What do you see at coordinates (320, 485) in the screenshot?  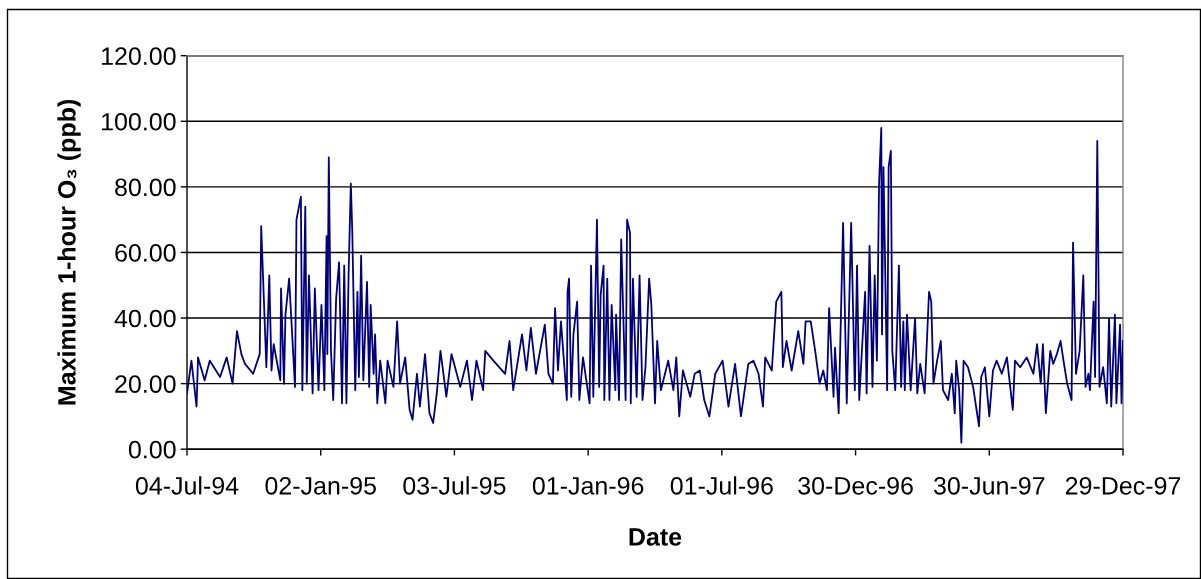 I see `x-tick-label: 02-Jan-95` at bounding box center [320, 485].